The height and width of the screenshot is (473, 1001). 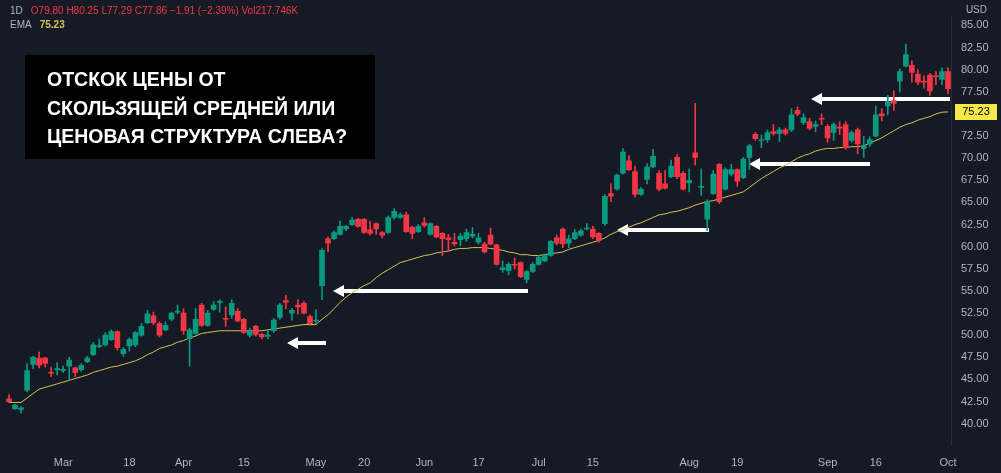 I want to click on x-tick-label: Sep, so click(x=827, y=462).